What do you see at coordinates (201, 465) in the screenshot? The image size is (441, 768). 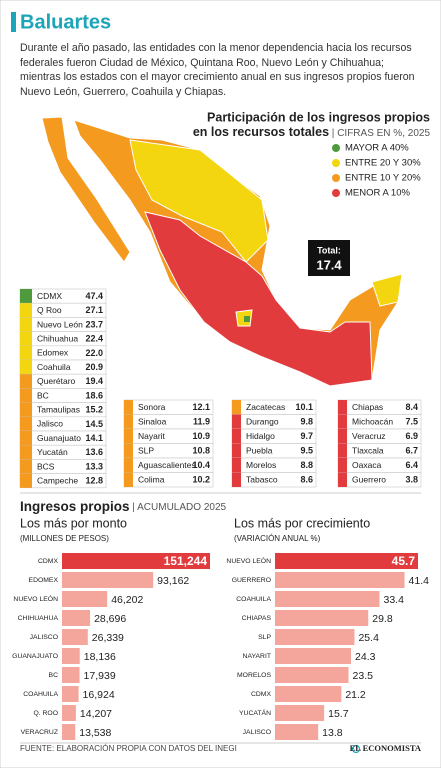 I see `state-value: 10.4` at bounding box center [201, 465].